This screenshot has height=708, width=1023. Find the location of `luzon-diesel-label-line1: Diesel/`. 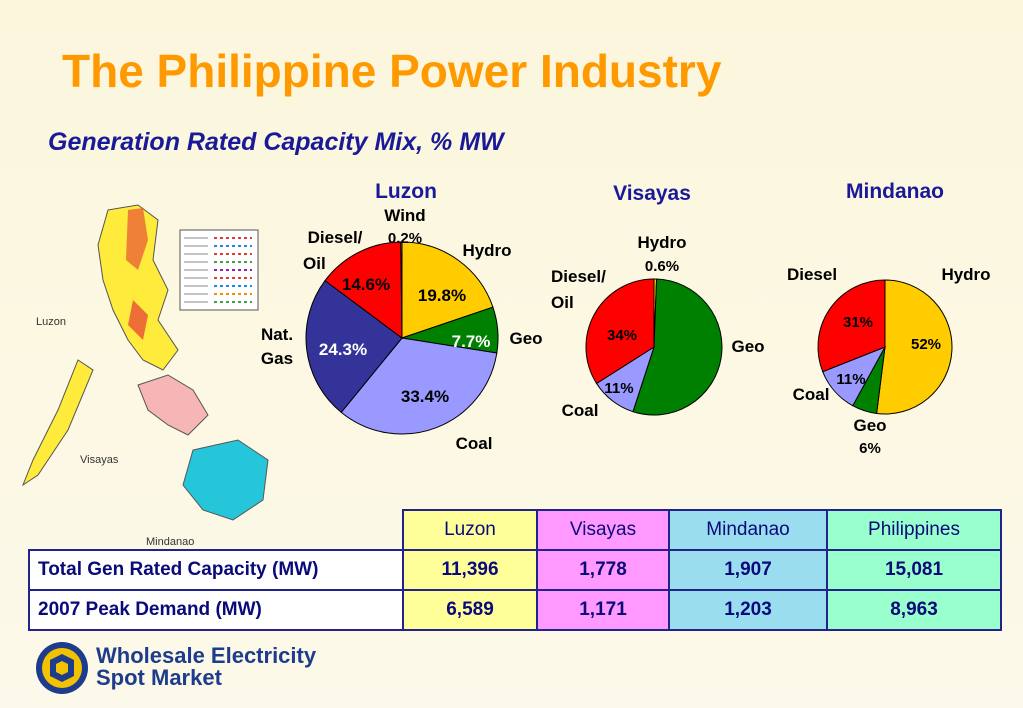

luzon-diesel-label-line1: Diesel/ is located at coordinates (335, 237).